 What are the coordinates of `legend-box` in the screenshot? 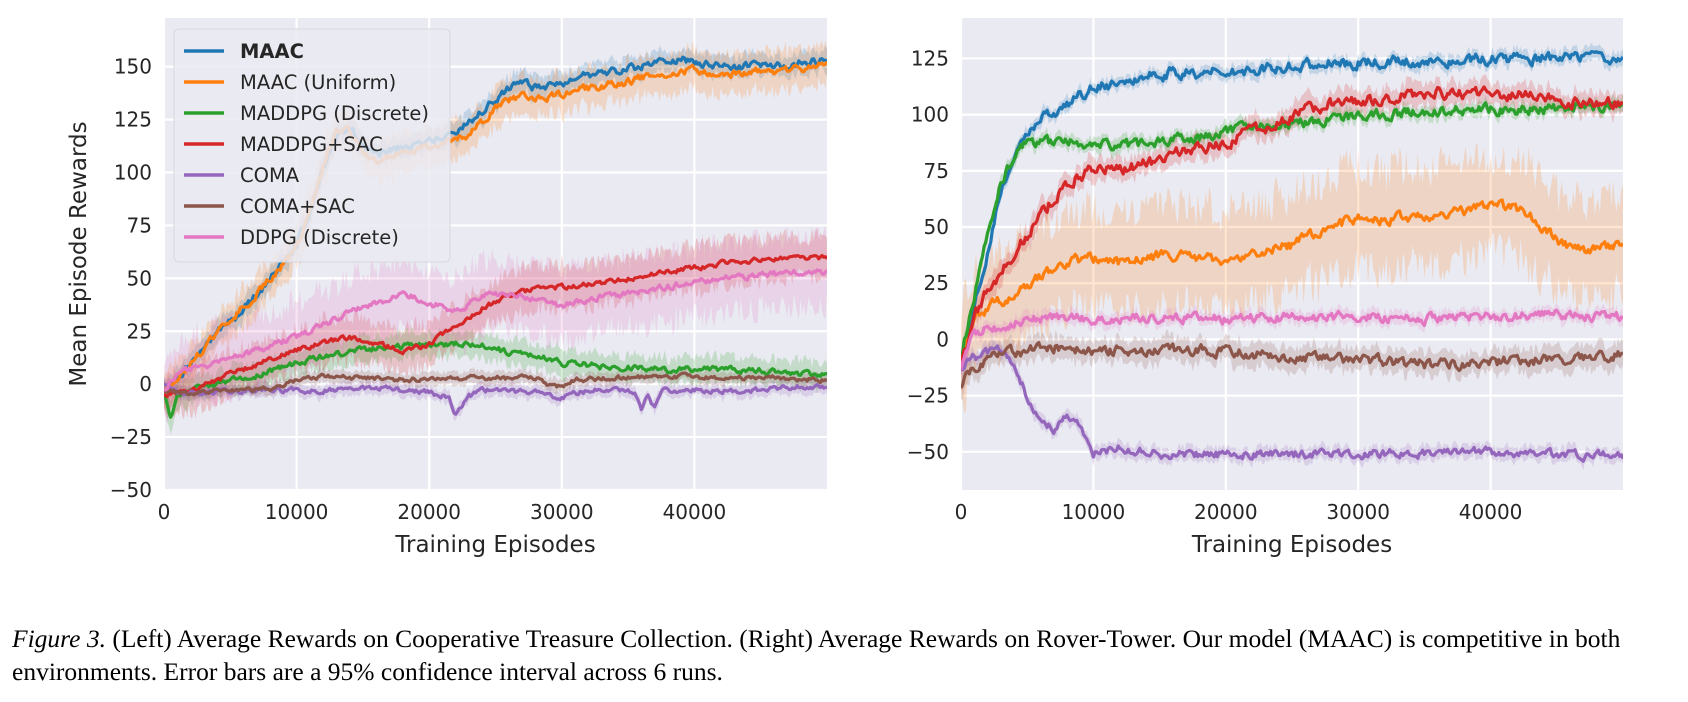 It's located at (312, 145).